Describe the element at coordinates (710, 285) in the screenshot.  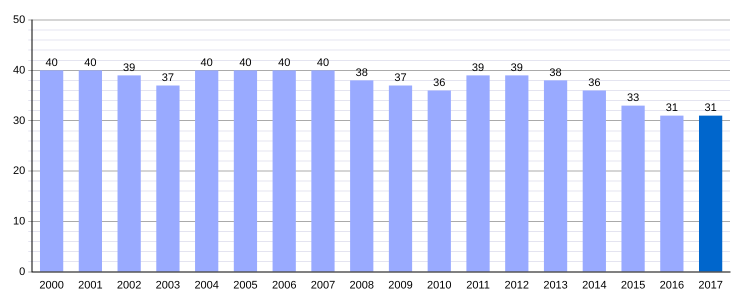
I see `x-tick-label: 2017` at that location.